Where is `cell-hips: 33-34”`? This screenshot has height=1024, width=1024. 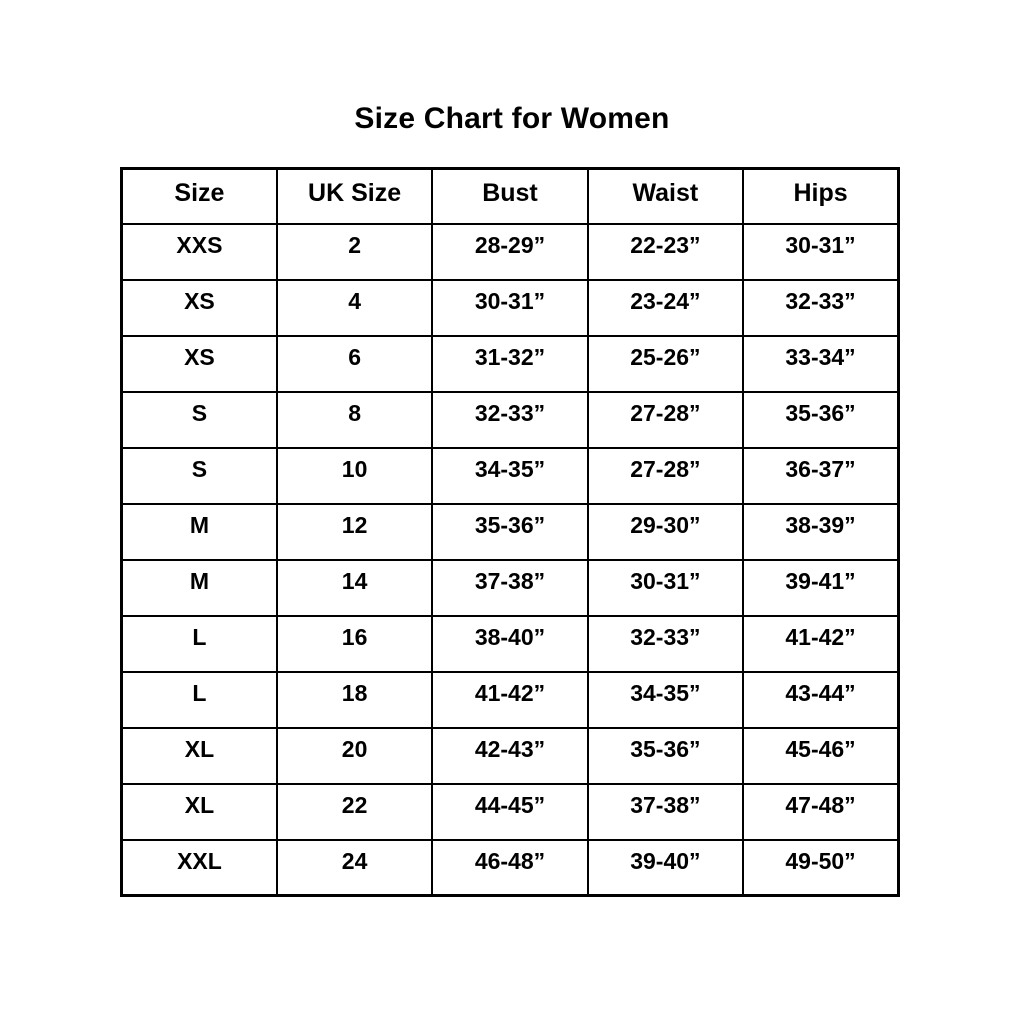
cell-hips: 33-34” is located at coordinates (821, 363).